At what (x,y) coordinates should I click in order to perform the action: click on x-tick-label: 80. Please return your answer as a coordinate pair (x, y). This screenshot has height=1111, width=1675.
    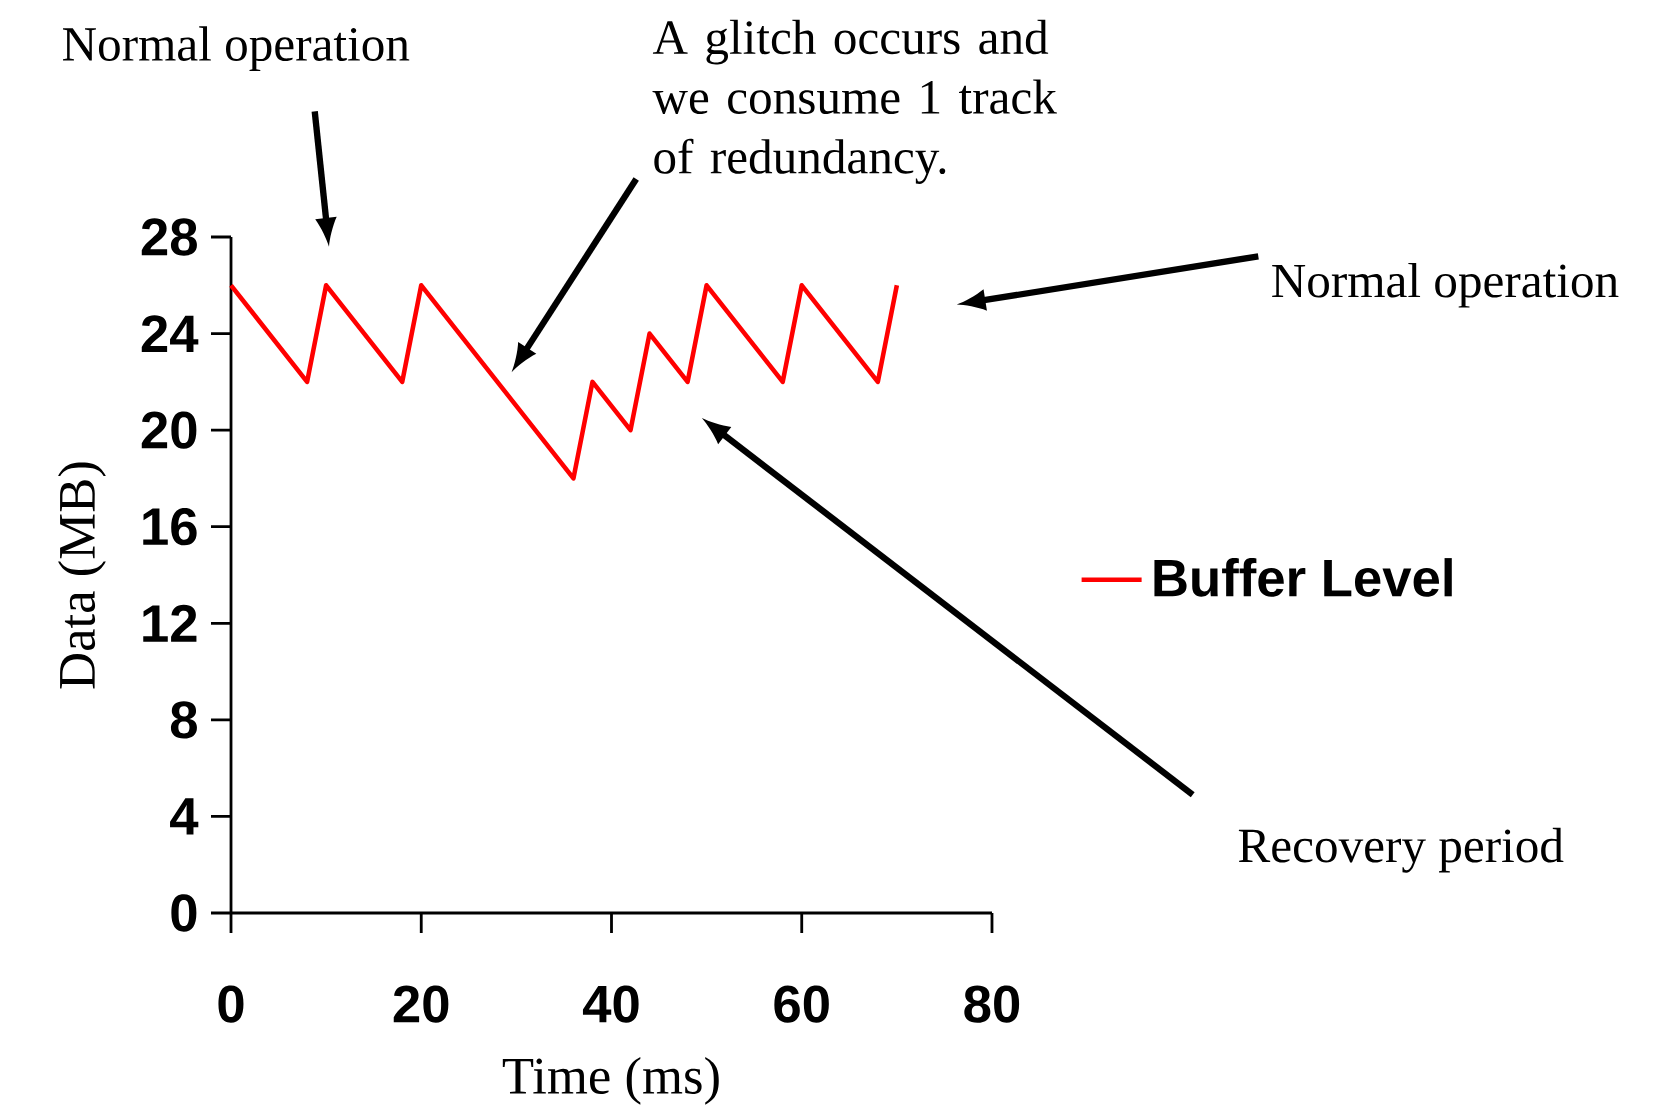
    Looking at the image, I should click on (992, 1004).